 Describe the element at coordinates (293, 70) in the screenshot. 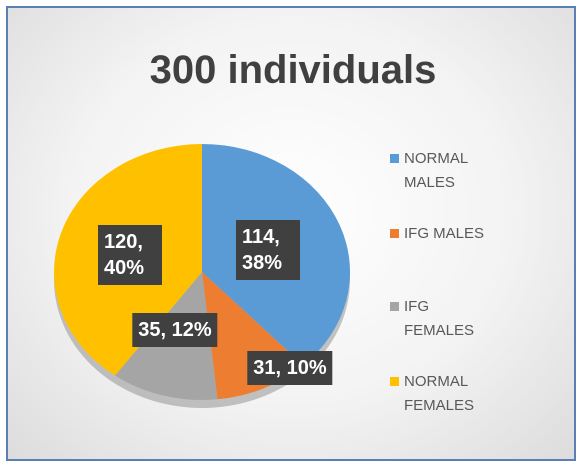

I see `chart-title: 300 individuals` at that location.